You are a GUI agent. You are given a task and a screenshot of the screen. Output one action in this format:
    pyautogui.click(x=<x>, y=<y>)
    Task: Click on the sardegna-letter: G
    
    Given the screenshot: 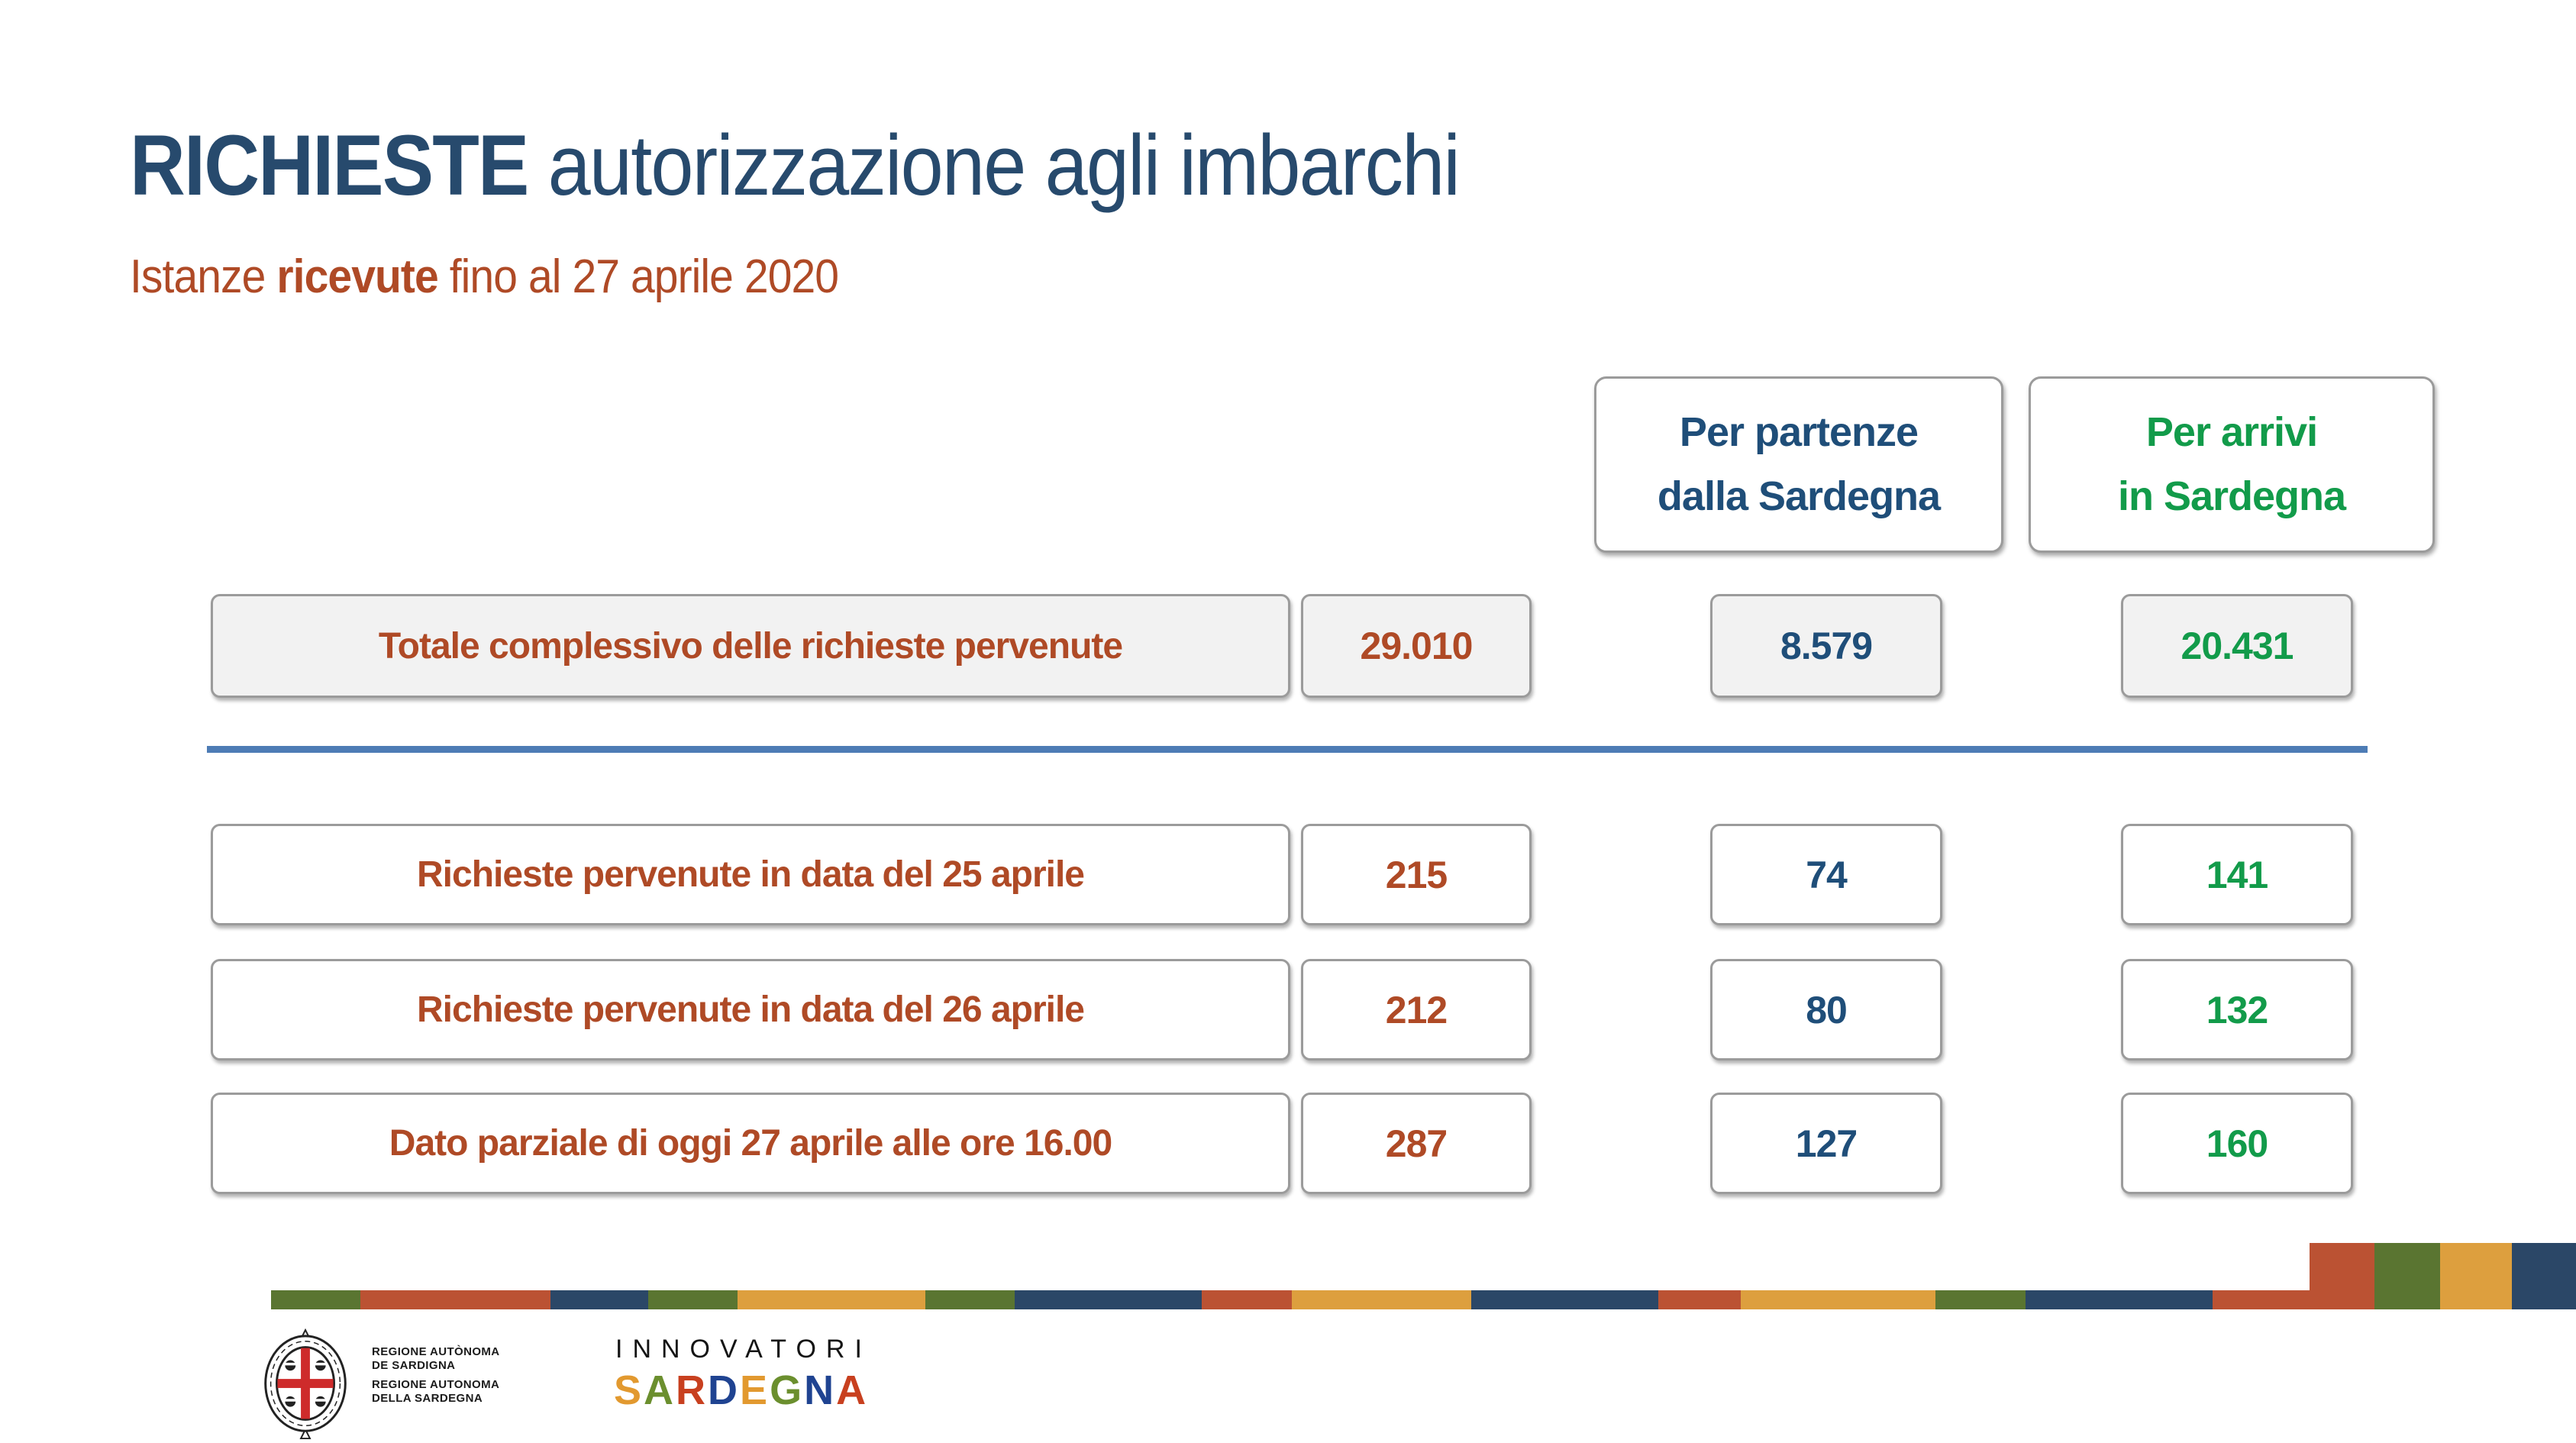 What is the action you would take?
    pyautogui.click(x=787, y=1390)
    